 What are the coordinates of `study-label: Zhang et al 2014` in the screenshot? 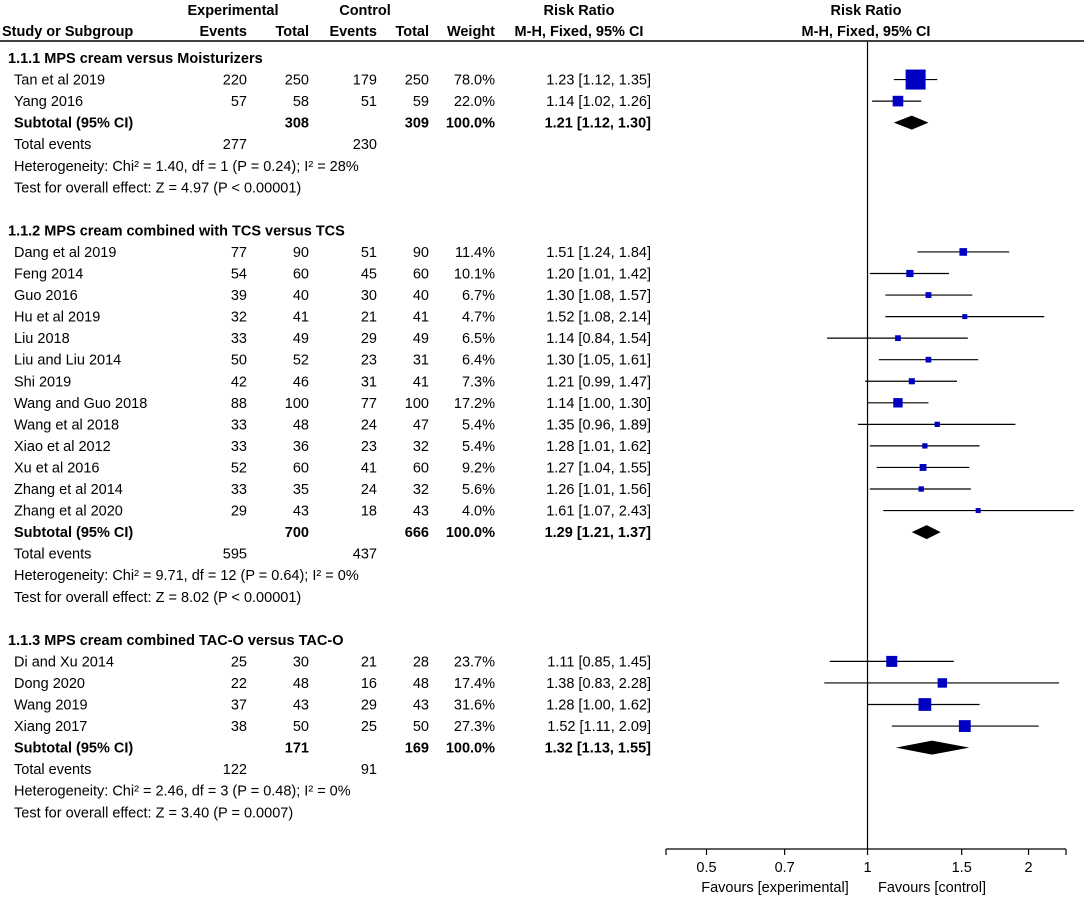 It's located at (68, 490).